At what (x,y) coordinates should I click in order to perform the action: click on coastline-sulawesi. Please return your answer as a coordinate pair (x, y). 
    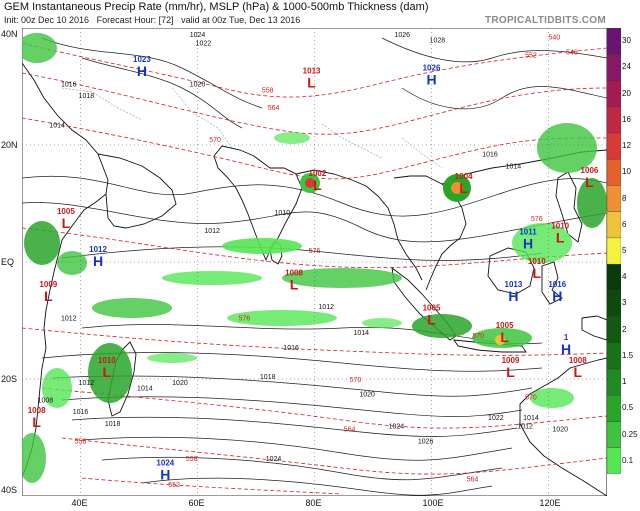
    Looking at the image, I should click on (552, 283).